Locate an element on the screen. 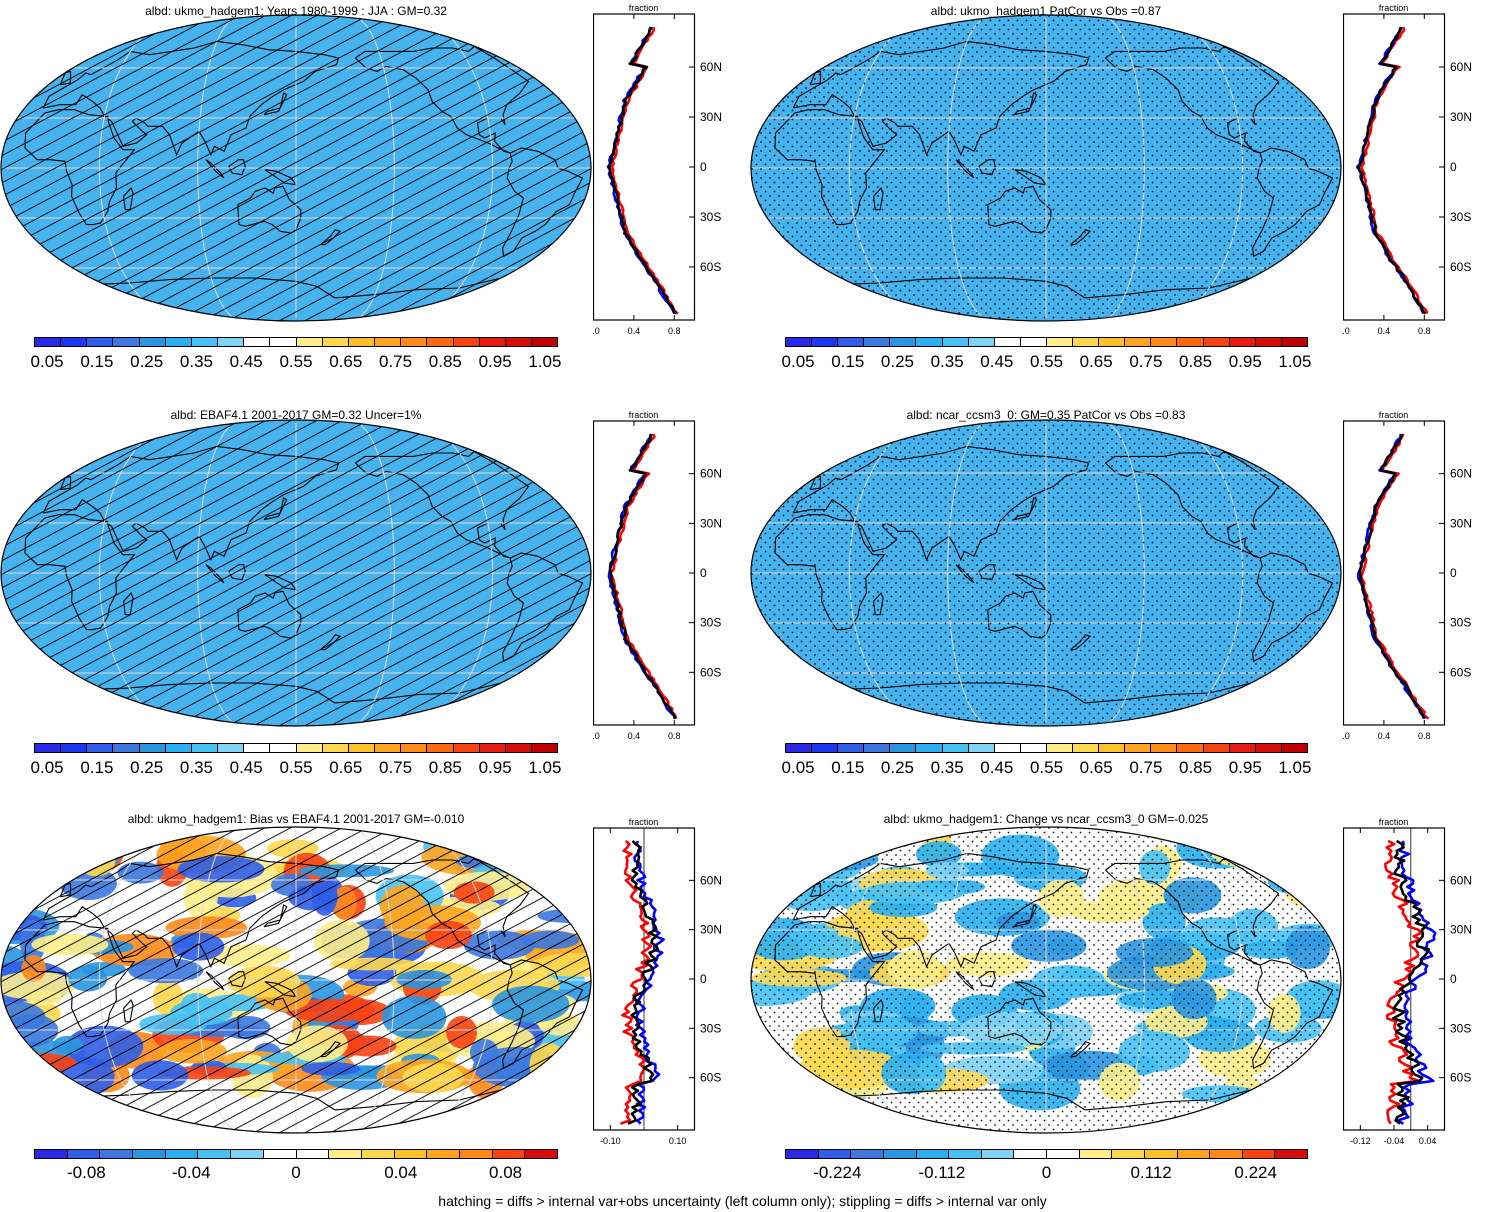 This screenshot has width=1485, height=1212. colorbar-label: 0.08 is located at coordinates (506, 1172).